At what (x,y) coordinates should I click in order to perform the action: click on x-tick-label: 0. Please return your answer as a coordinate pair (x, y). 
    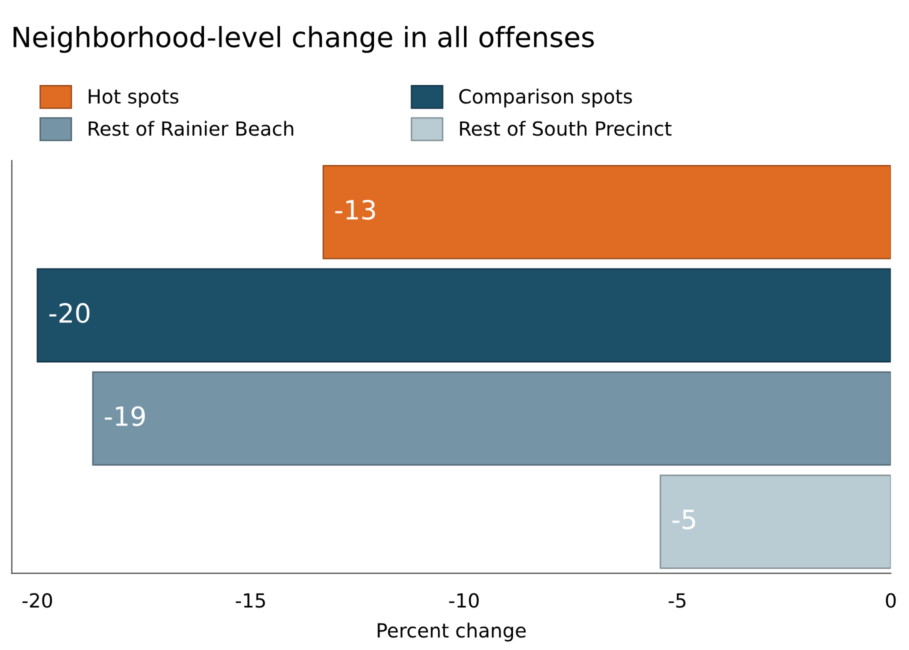
    Looking at the image, I should click on (891, 600).